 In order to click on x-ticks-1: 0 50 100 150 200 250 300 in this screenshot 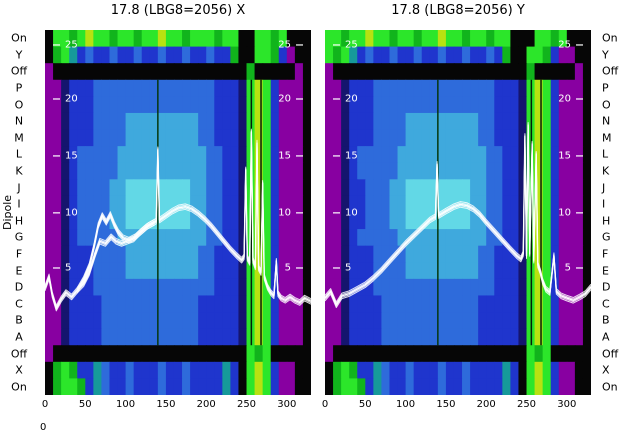, I will do `click(456, 406)`.